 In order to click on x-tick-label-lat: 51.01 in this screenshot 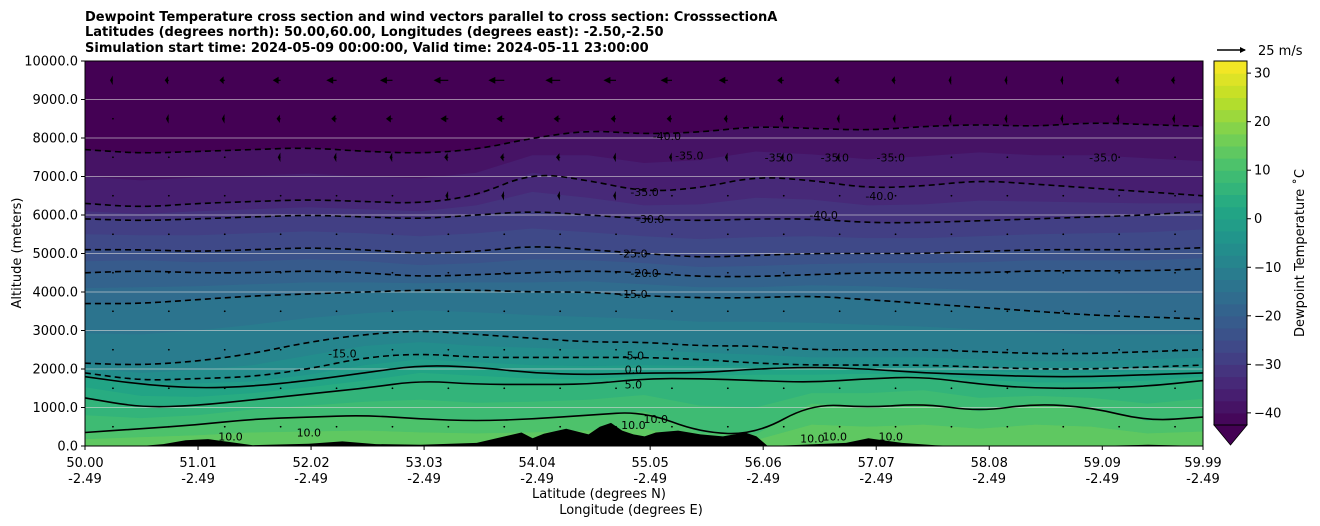, I will do `click(197, 463)`.